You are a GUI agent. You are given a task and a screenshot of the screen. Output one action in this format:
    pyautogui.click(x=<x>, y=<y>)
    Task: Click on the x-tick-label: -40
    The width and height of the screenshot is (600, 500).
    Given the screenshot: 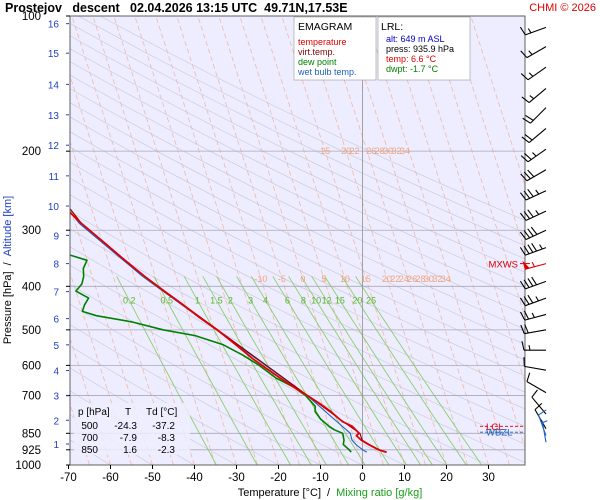 What is the action you would take?
    pyautogui.click(x=194, y=478)
    